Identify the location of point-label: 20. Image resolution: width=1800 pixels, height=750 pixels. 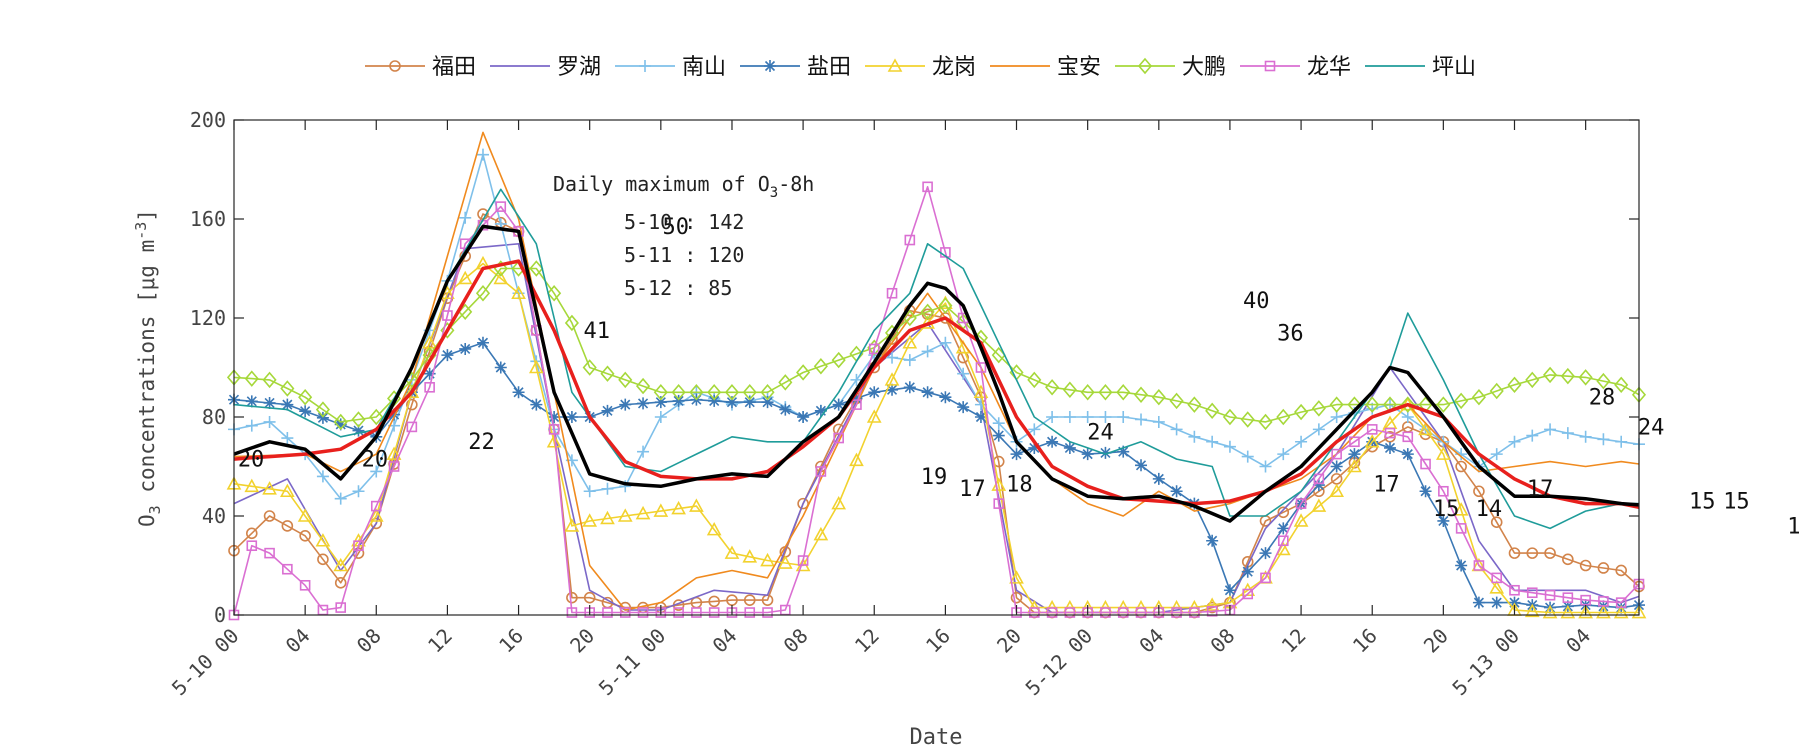
(251, 460).